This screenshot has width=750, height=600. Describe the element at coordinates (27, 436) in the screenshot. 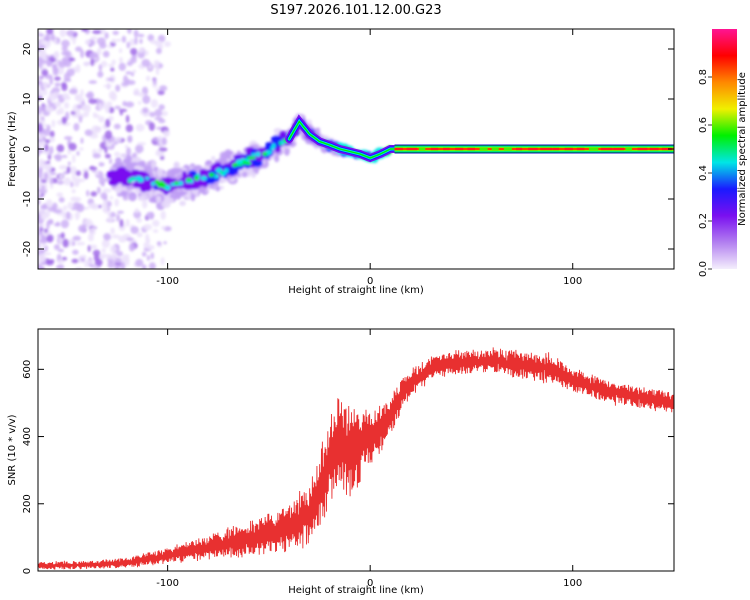

I see `y-tick-label: 400` at that location.